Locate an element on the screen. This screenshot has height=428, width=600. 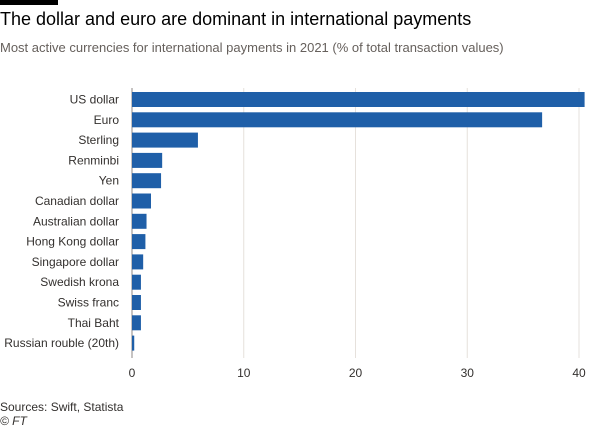
x-tick-label: 40 is located at coordinates (579, 373).